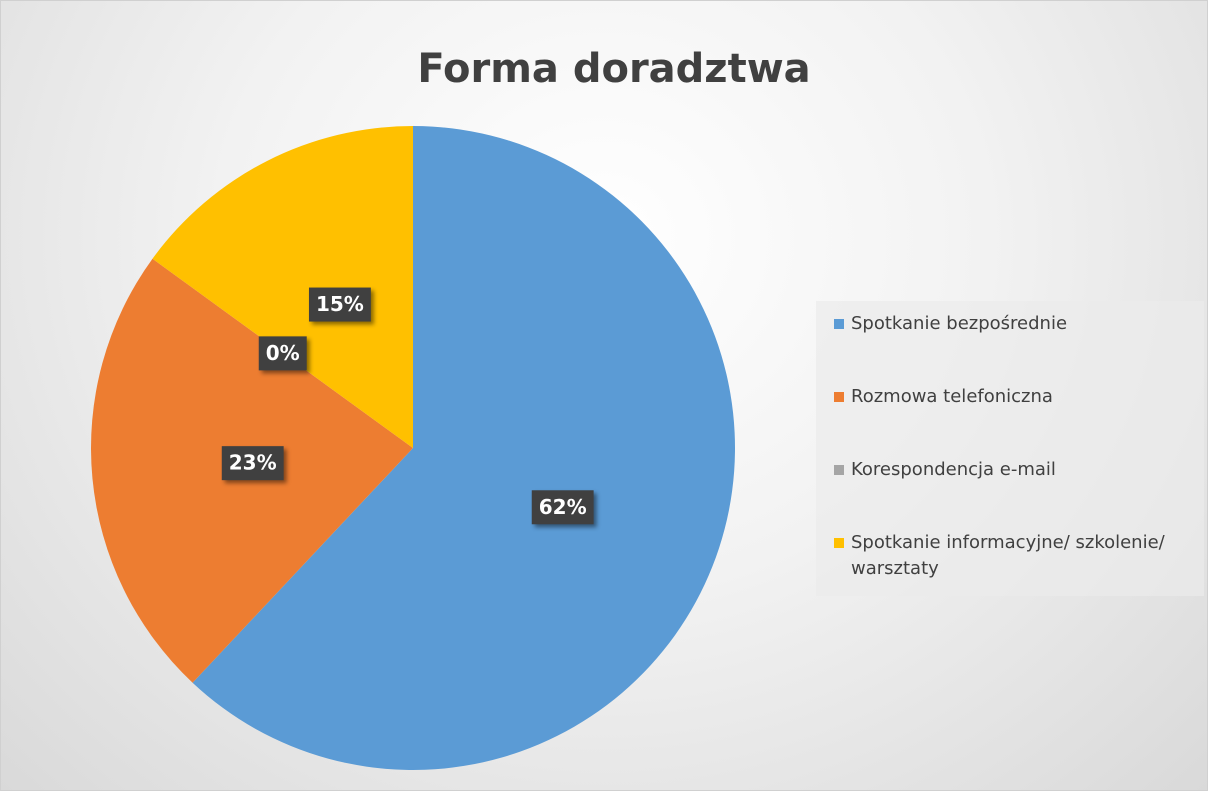  I want to click on legend-item: Spotkanie bezpośrednie, so click(1012, 324).